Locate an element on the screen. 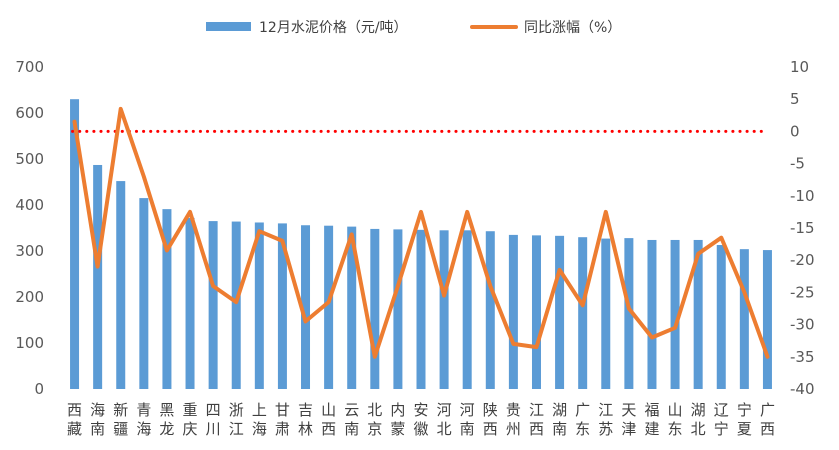  category-label: 肃 is located at coordinates (282, 429).